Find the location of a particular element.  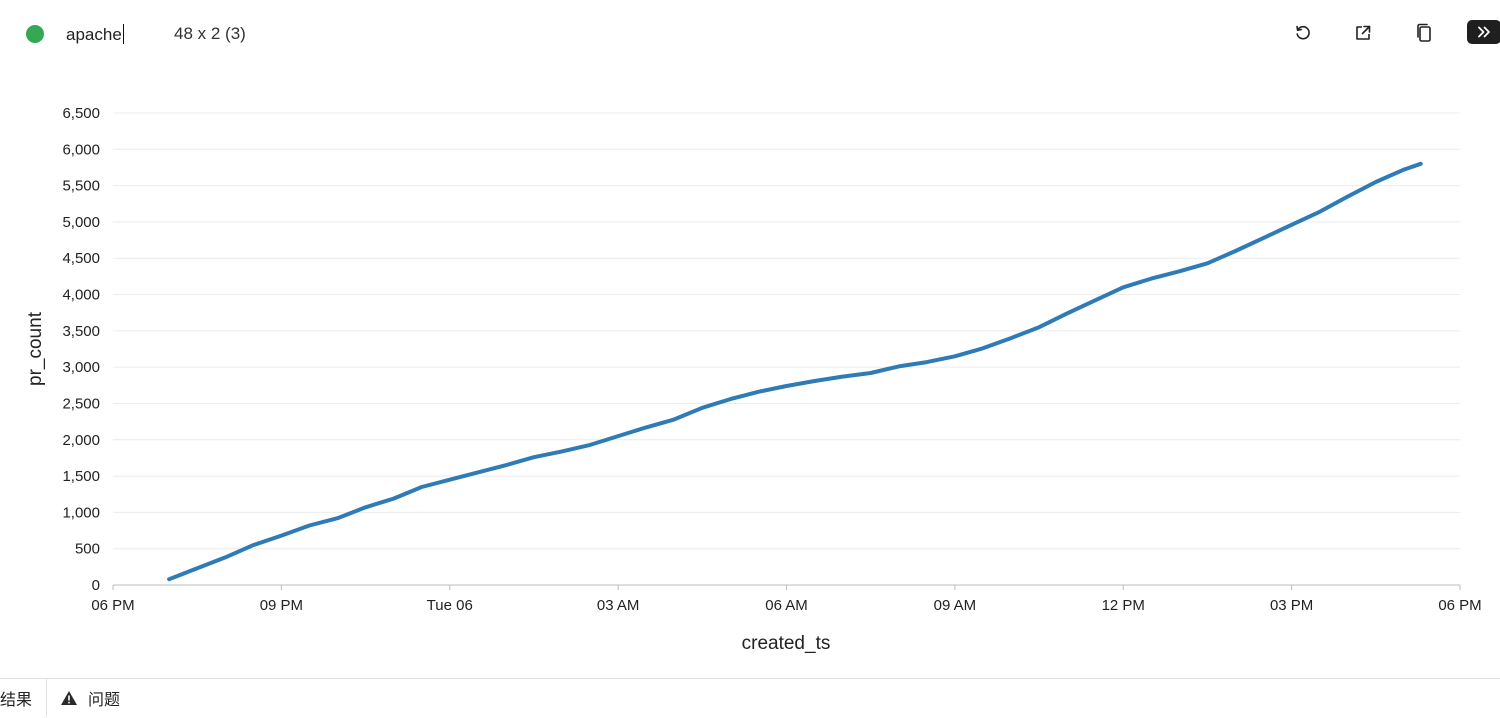

tab-results-label: 结果 is located at coordinates (16, 700).